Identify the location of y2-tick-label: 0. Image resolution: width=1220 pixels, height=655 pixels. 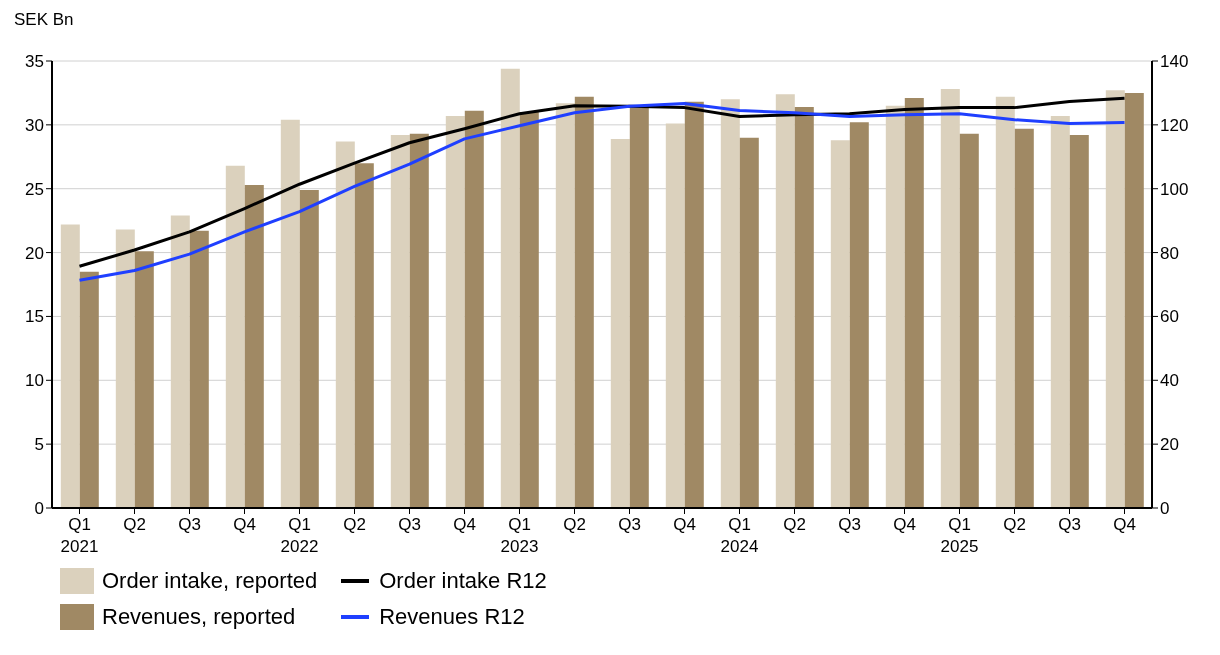
(1165, 509).